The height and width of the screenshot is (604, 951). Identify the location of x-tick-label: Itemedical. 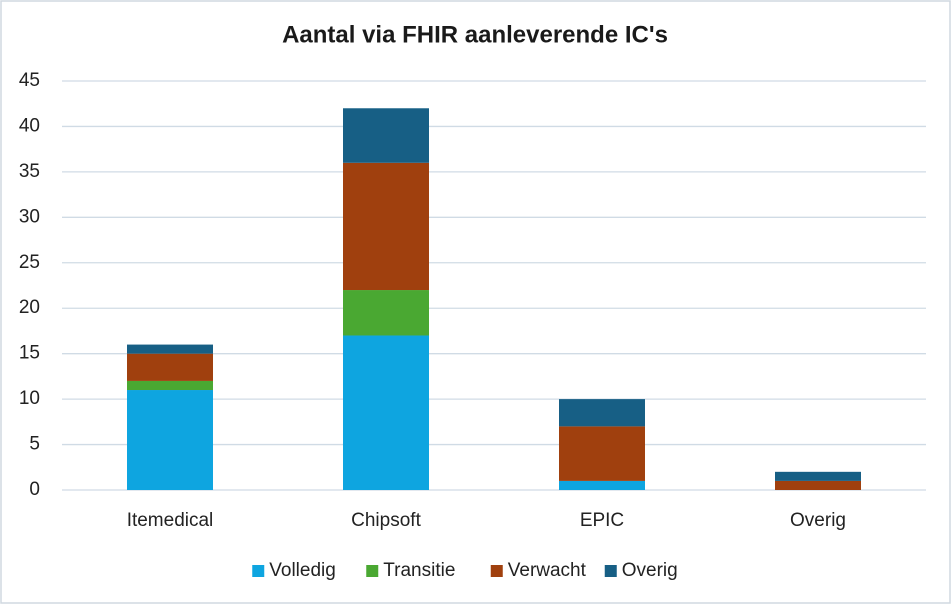
(170, 520).